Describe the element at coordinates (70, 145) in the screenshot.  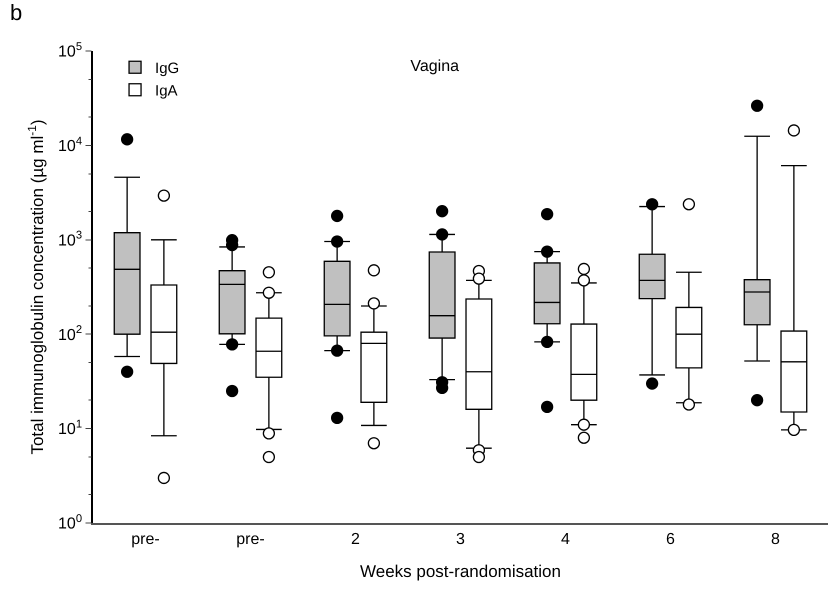
I see `y-tick-label: 10$^{4}$` at that location.